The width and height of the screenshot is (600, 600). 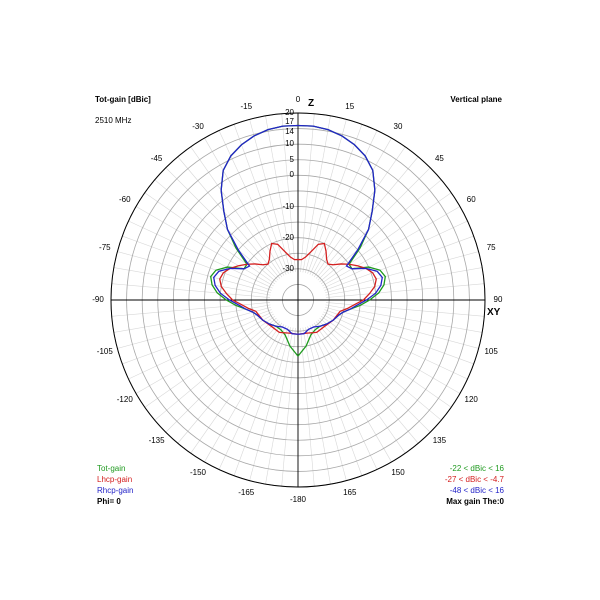 I want to click on radial-tick-label: 0, so click(x=291, y=175).